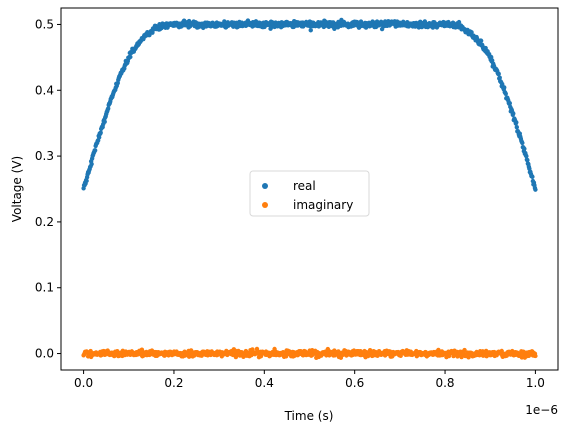  Describe the element at coordinates (265, 205) in the screenshot. I see `legend-marker-imaginary` at that location.